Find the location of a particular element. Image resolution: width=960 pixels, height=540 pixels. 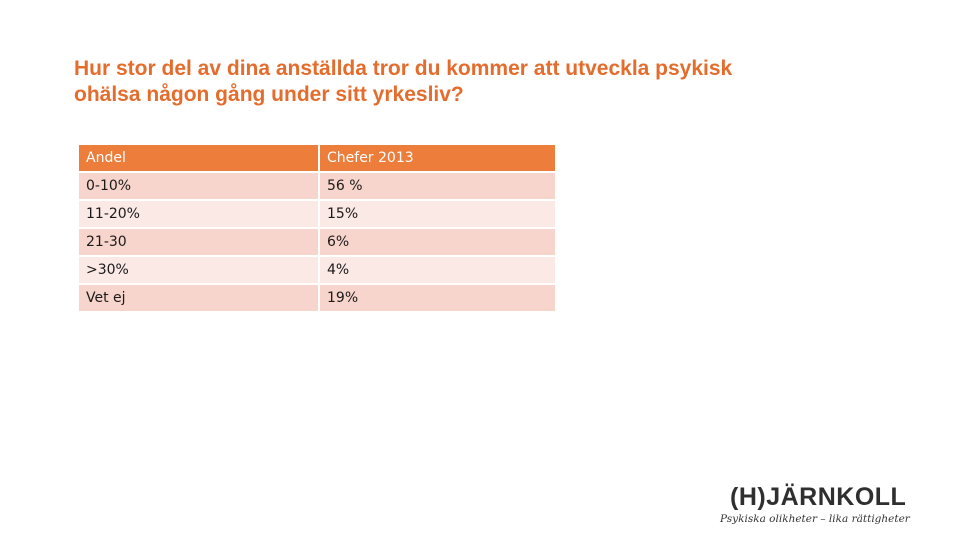

table-header-row: Andel Chefer 2013 is located at coordinates (317, 158).